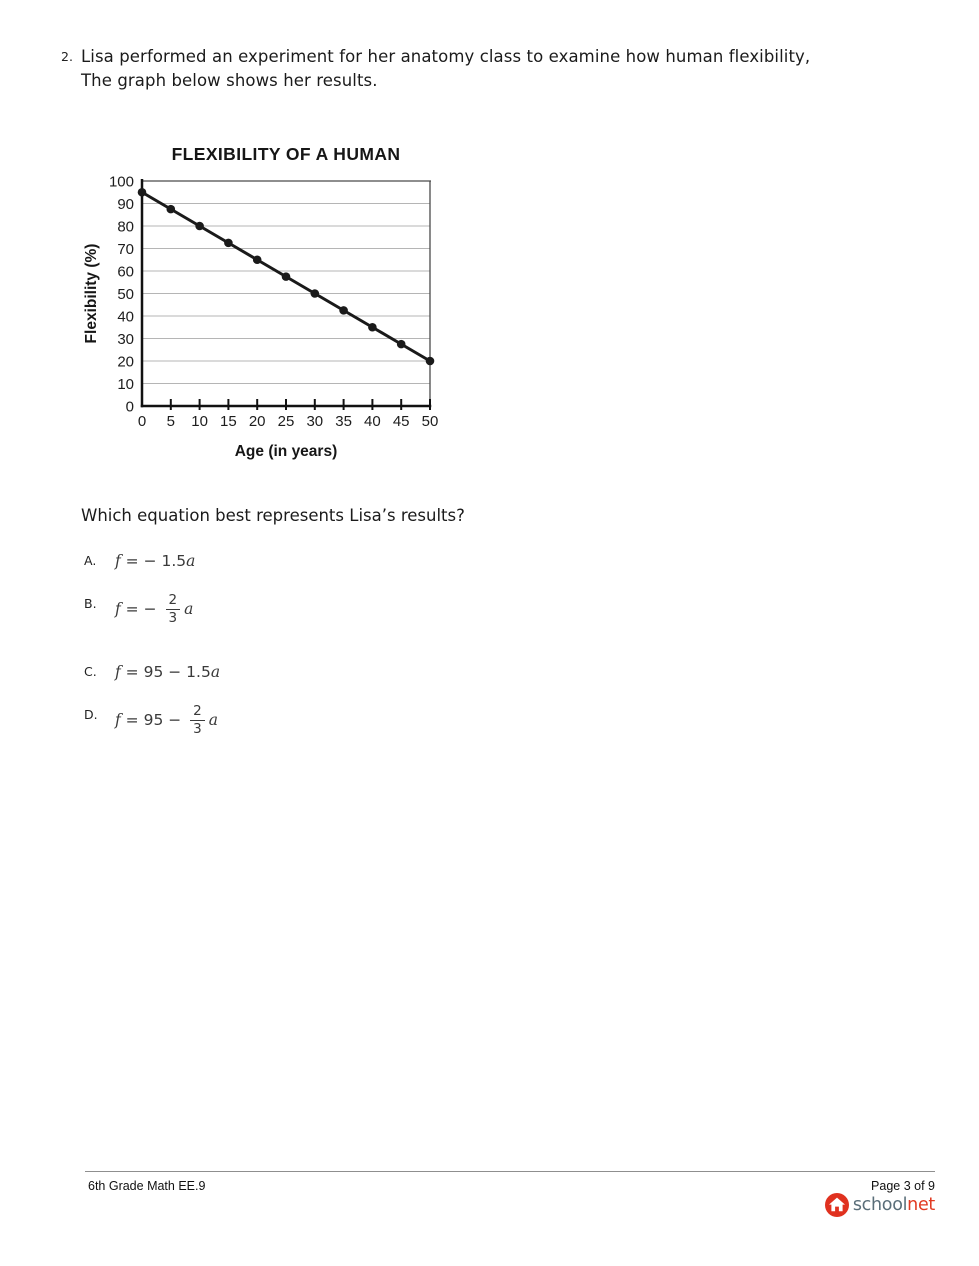 This screenshot has width=979, height=1266. Describe the element at coordinates (836, 1205) in the screenshot. I see `home-icon` at that location.